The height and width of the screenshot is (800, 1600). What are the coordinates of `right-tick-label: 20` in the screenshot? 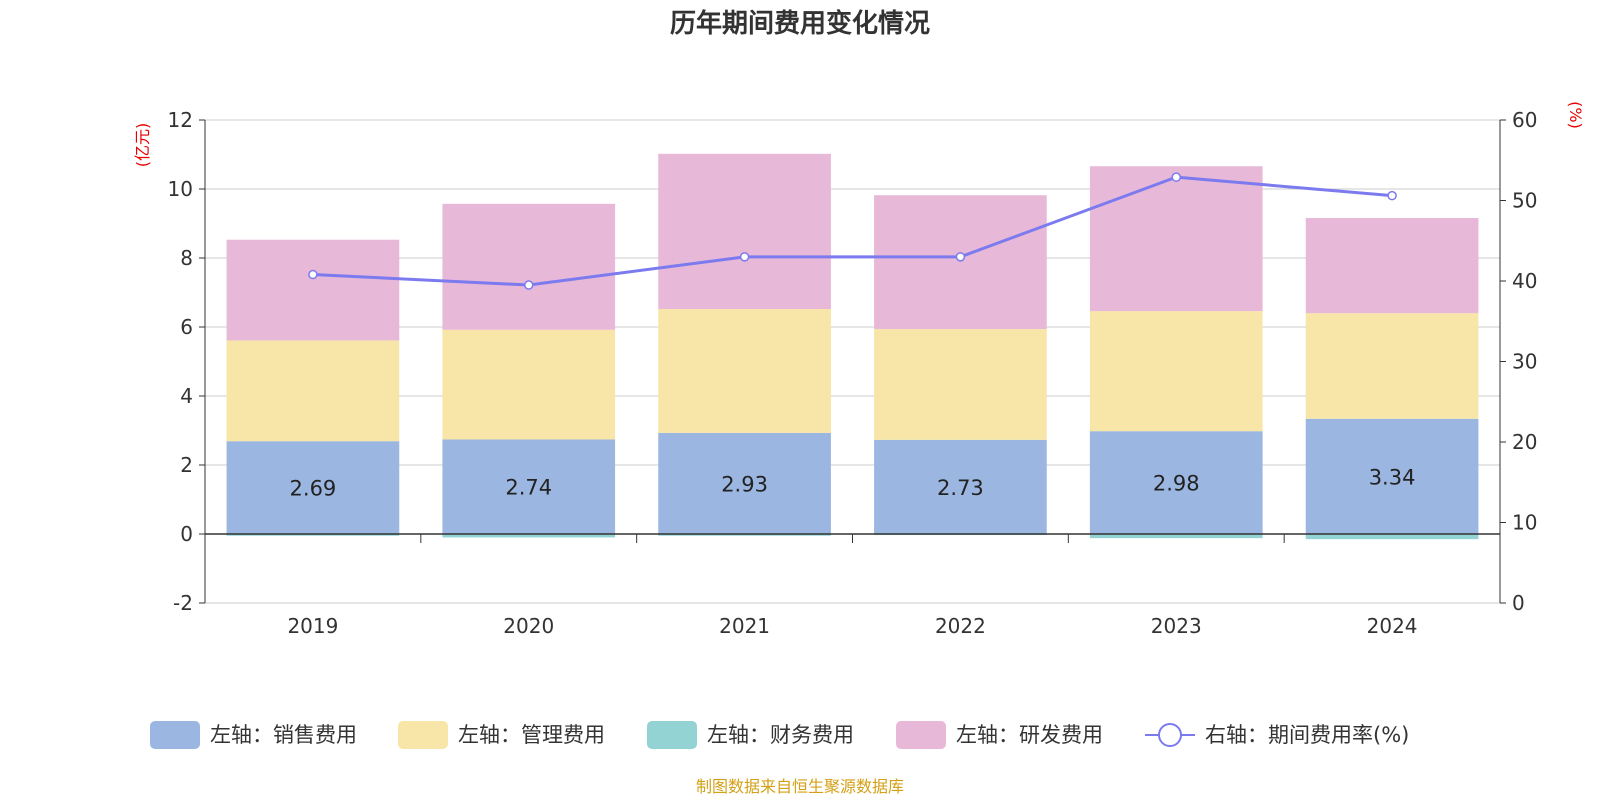 It's located at (1524, 442).